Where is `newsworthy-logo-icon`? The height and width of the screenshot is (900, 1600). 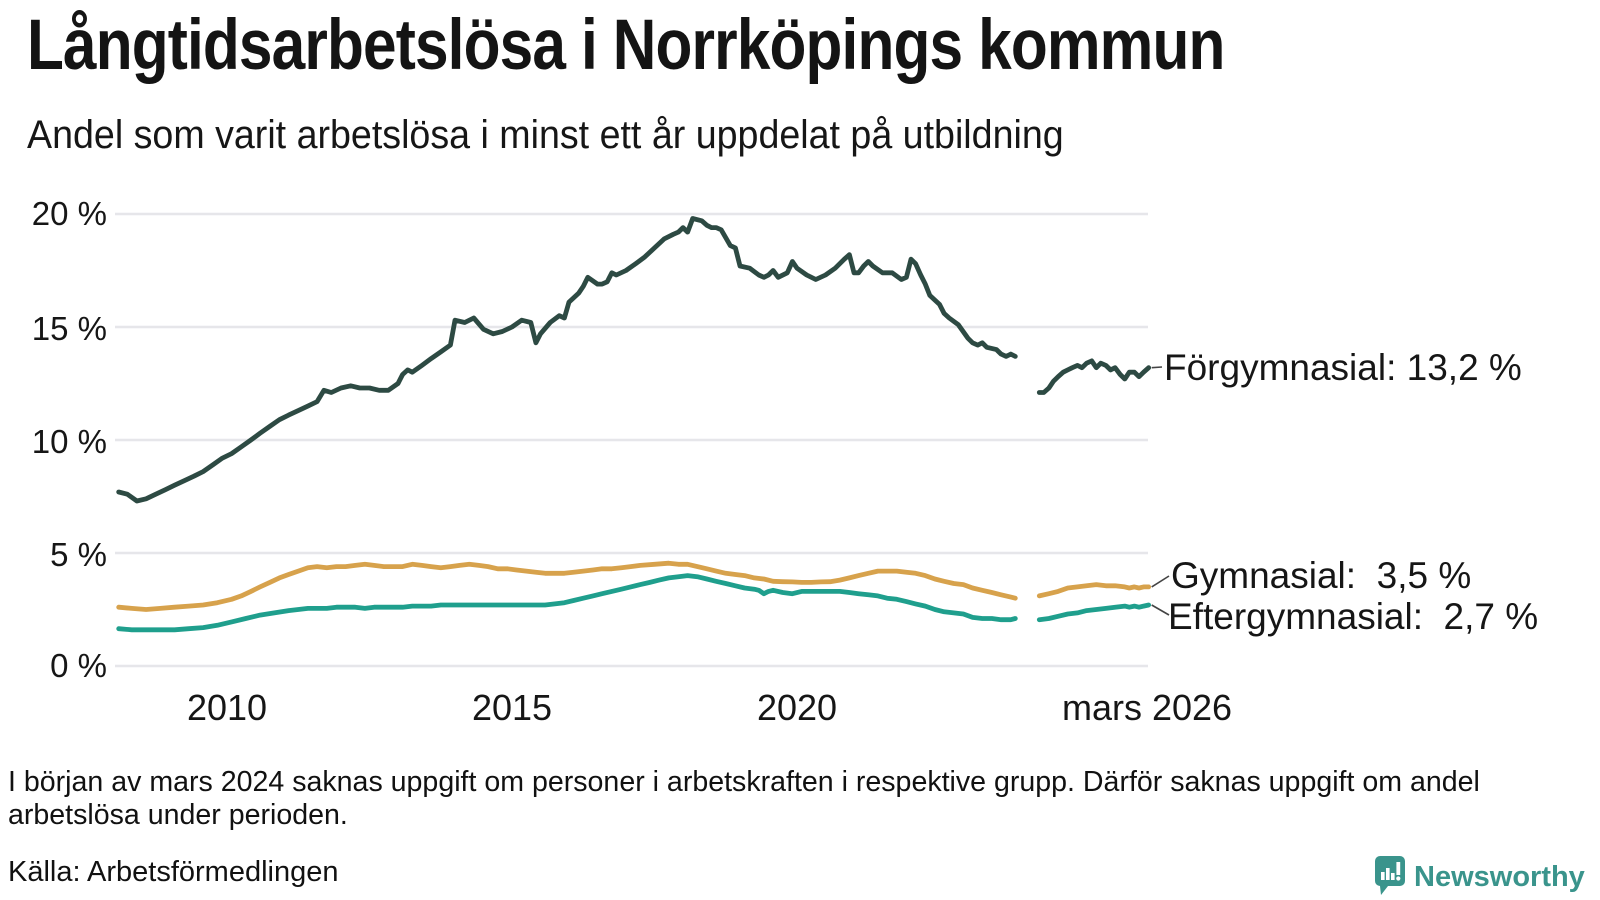
newsworthy-logo-icon is located at coordinates (1390, 875).